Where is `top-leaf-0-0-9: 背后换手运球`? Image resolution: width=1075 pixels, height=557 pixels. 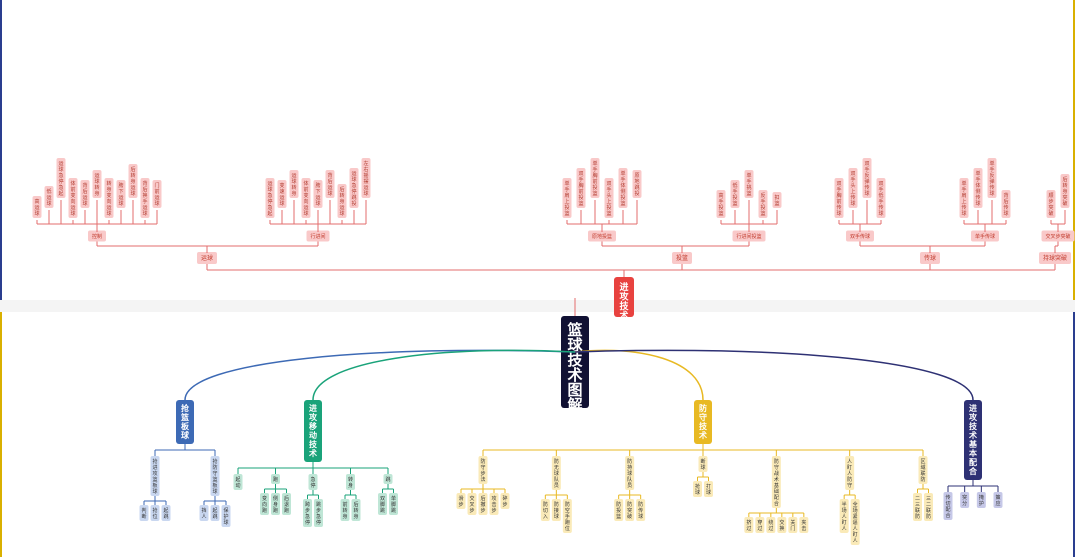
top-leaf-0-0-9: 背后换手运球 is located at coordinates (145, 198).